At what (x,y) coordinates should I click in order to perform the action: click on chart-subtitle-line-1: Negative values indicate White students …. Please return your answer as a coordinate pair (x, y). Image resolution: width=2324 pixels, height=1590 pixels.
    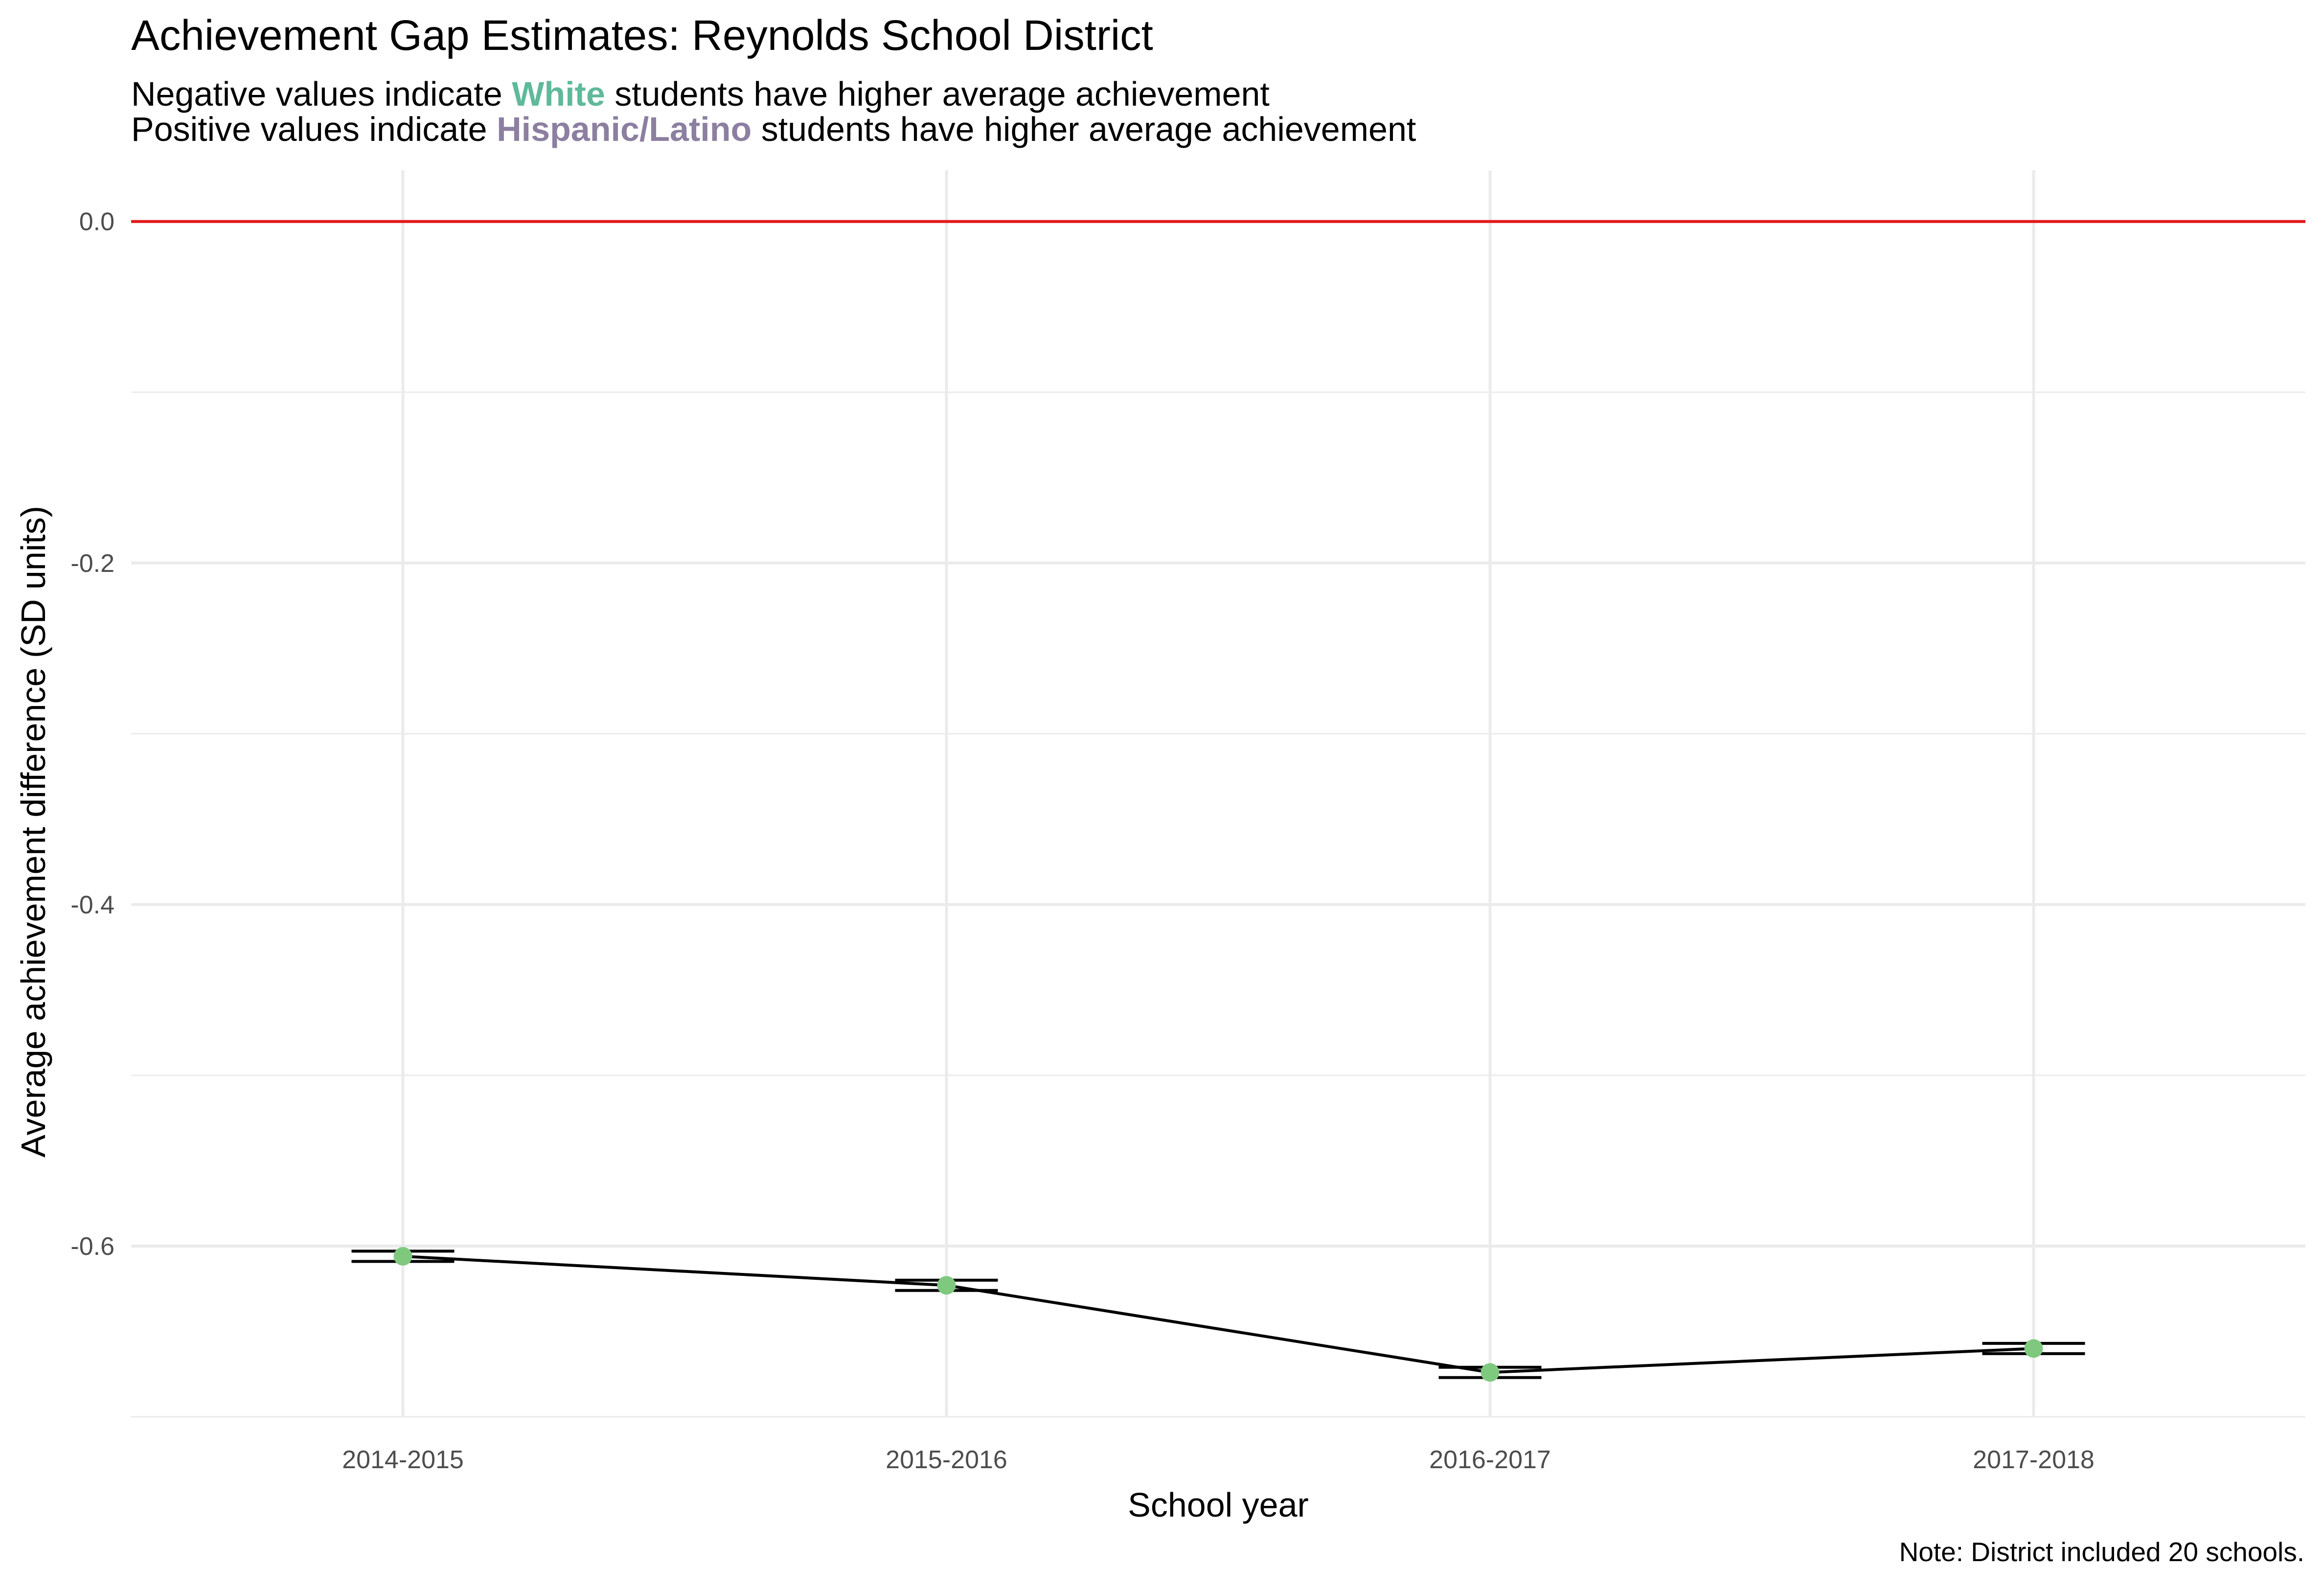
    Looking at the image, I should click on (701, 94).